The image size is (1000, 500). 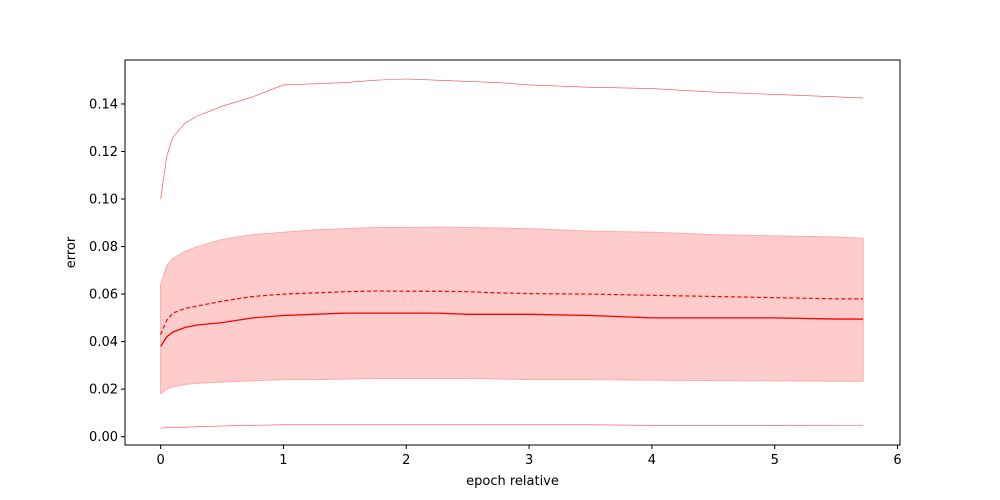 What do you see at coordinates (103, 437) in the screenshot?
I see `y-tick-label: 0.00` at bounding box center [103, 437].